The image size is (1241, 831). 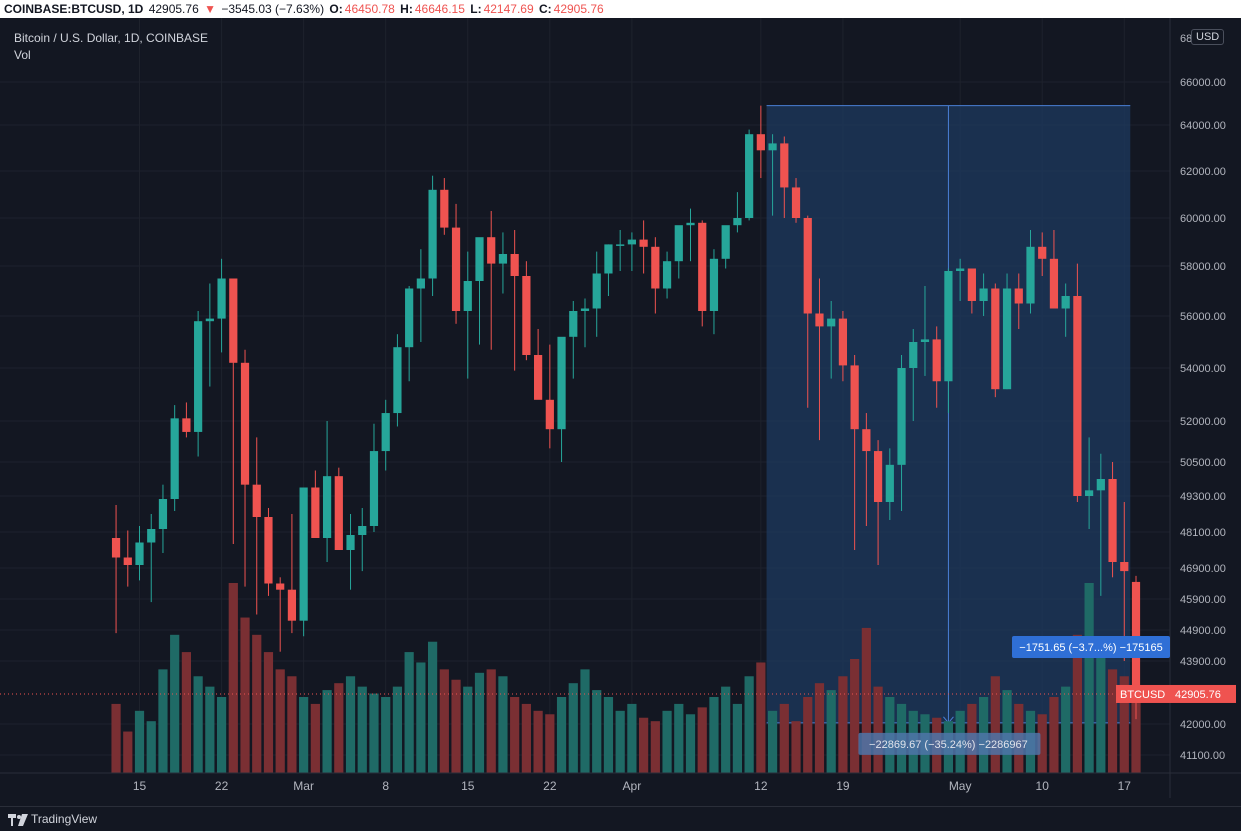 What do you see at coordinates (52, 819) in the screenshot?
I see `tradingview-logo: TradingView` at bounding box center [52, 819].